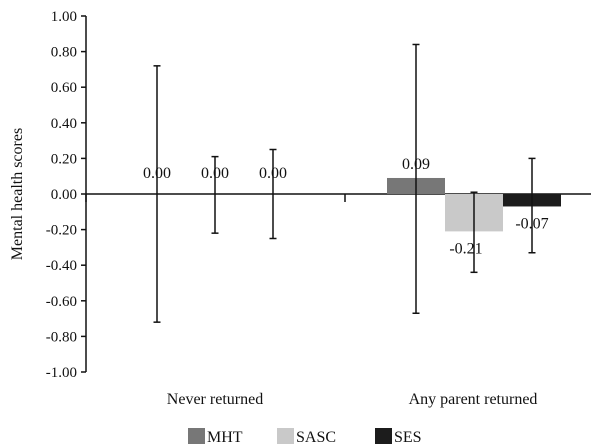  I want to click on legend-label-mht: MHT, so click(225, 437).